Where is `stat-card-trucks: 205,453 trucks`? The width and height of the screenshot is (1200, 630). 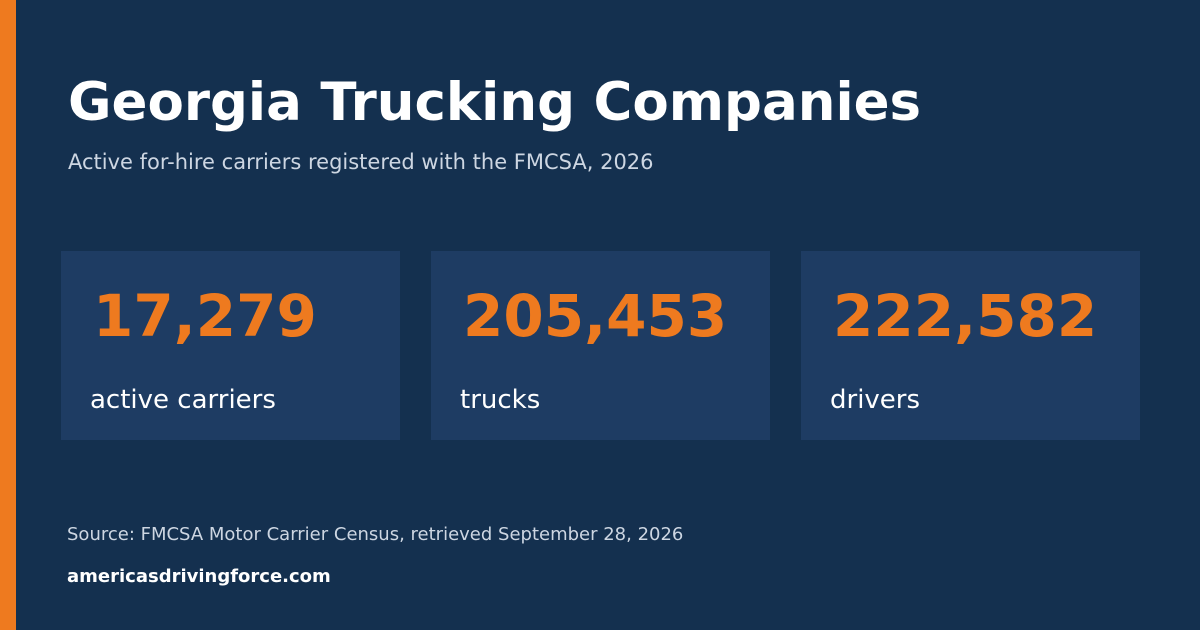
stat-card-trucks: 205,453 trucks is located at coordinates (600, 345).